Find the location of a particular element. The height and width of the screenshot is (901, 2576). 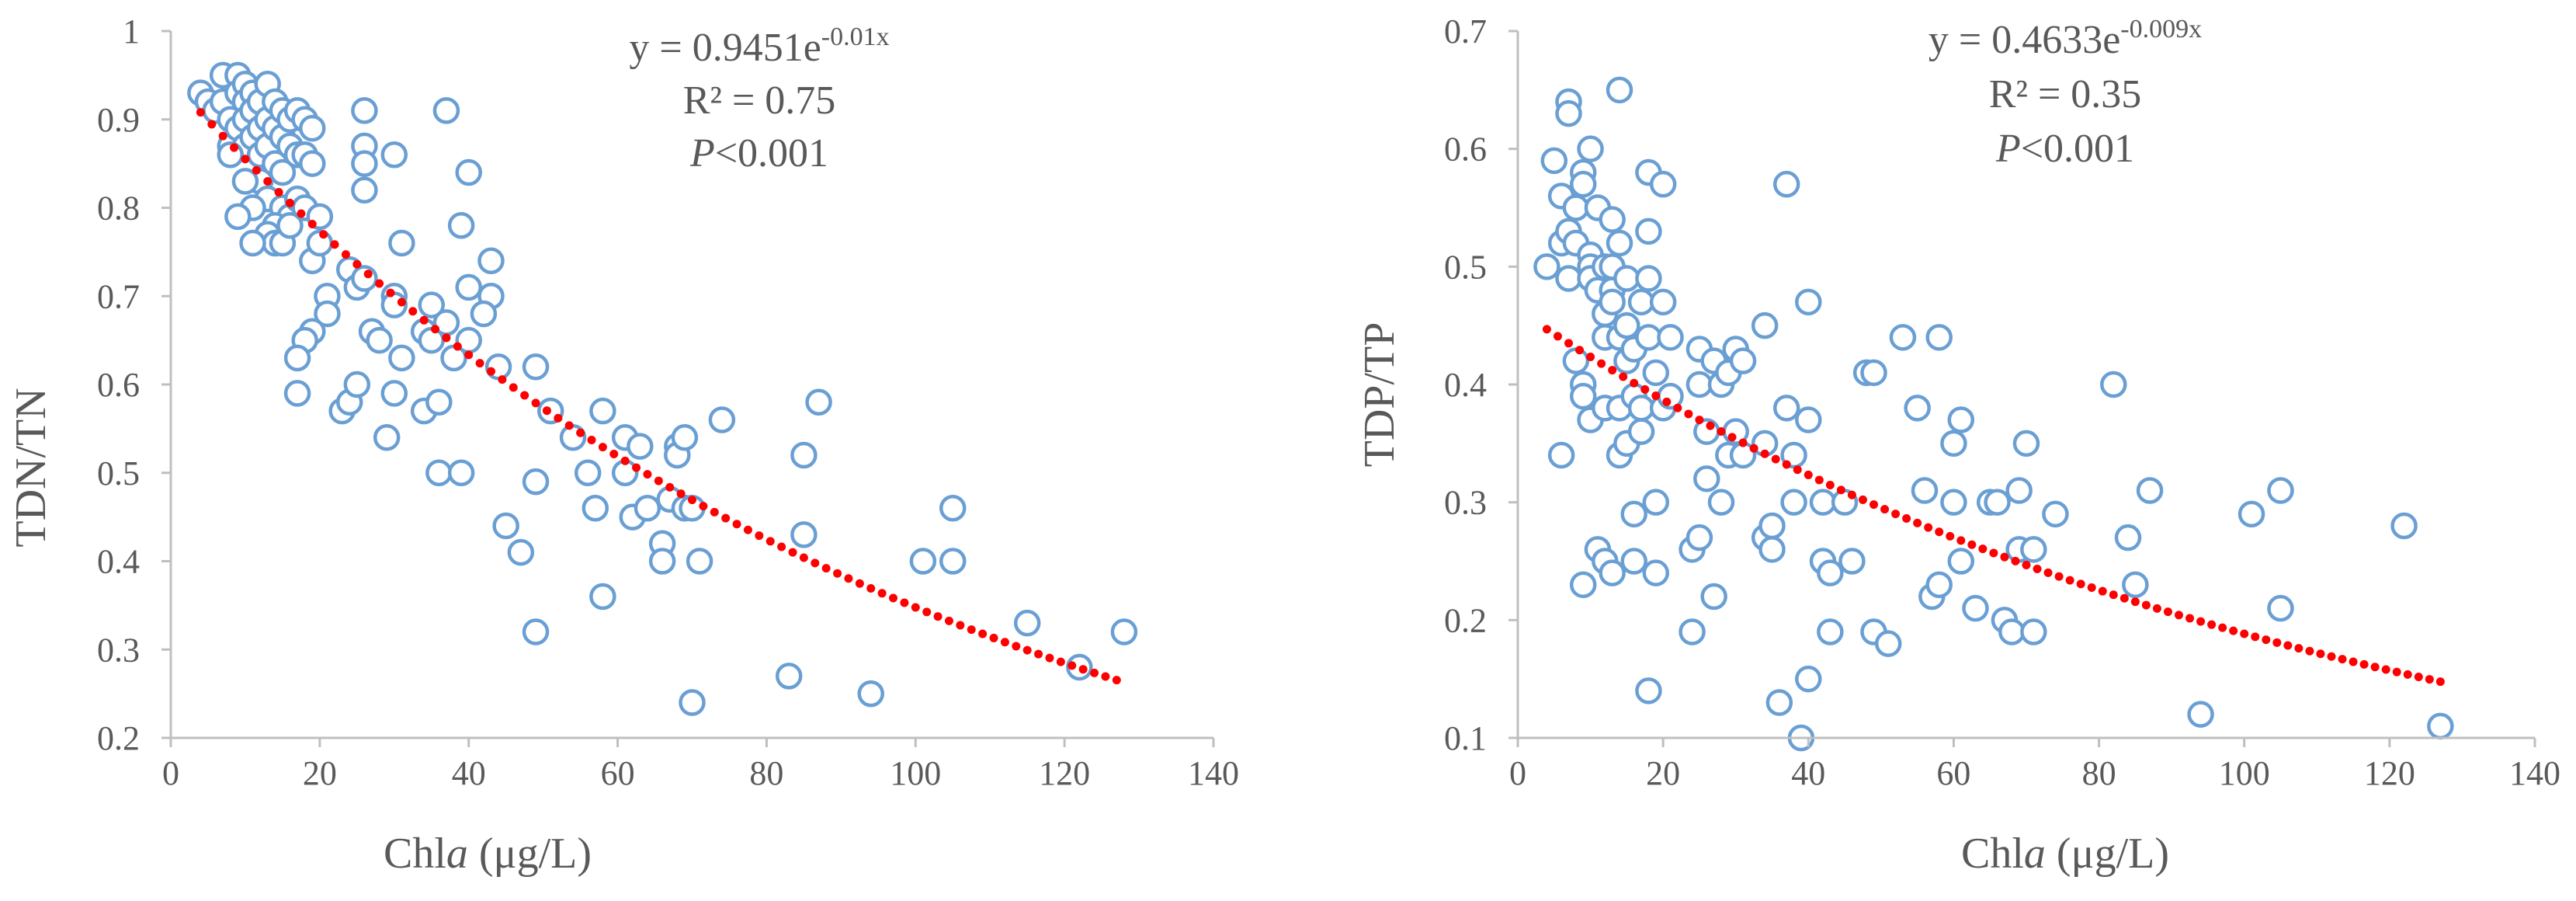

chart-tdn-tn-x-axis-title: Chla (μg/L) is located at coordinates (488, 854).